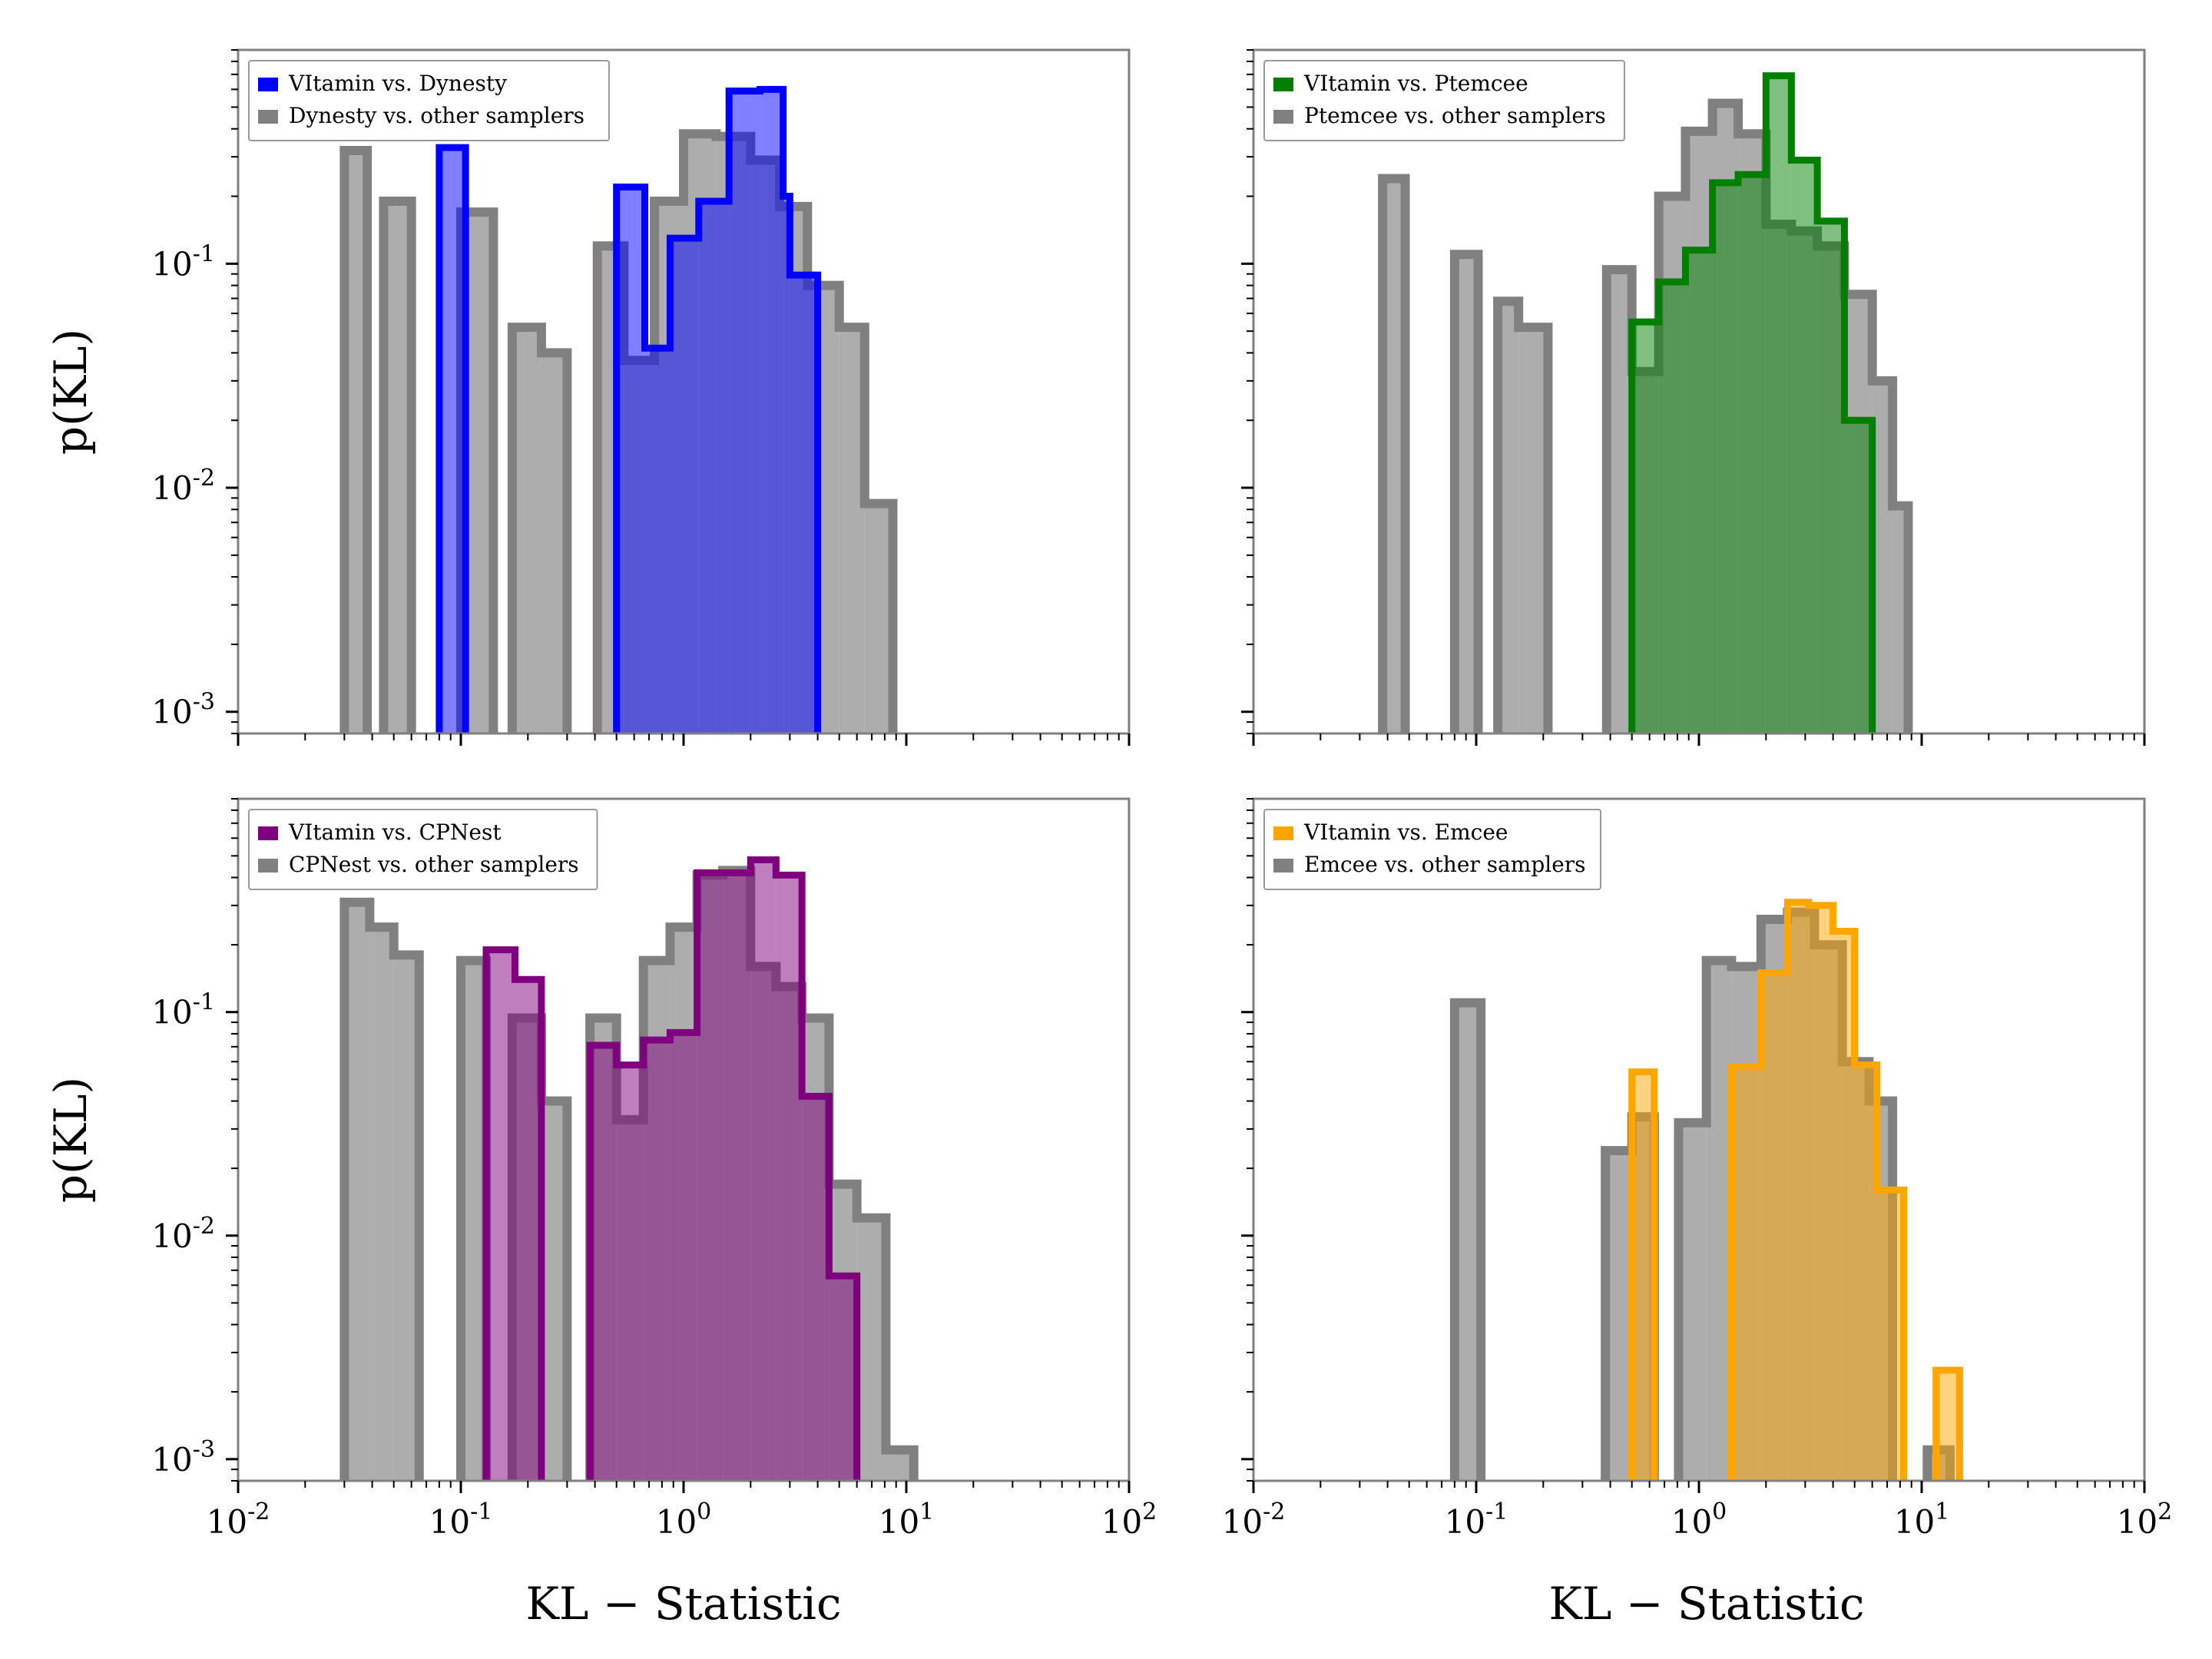 The image size is (2212, 1659). What do you see at coordinates (1707, 1604) in the screenshot?
I see `x-axis-label-right: KL − Statistic` at bounding box center [1707, 1604].